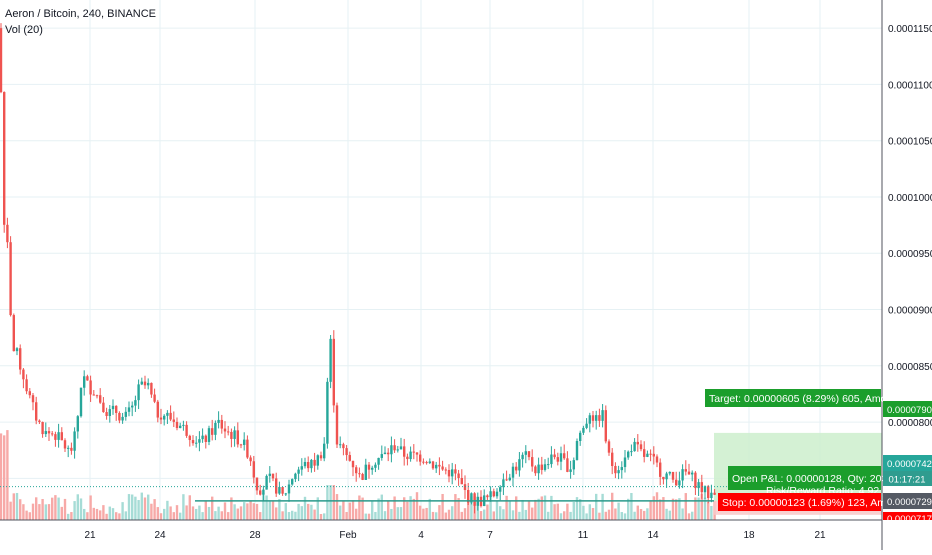  I want to click on stop-label: Stop: 0.00000123 (1.69%) 123, Amoun, so click(811, 502).